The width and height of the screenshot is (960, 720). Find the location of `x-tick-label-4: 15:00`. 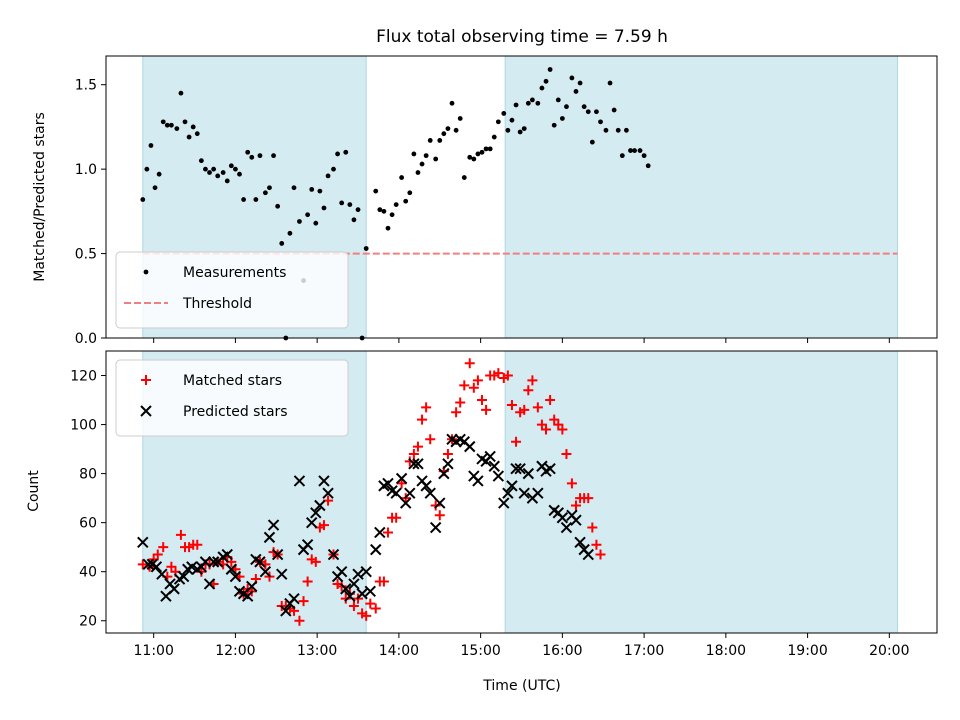

x-tick-label-4: 15:00 is located at coordinates (480, 651).